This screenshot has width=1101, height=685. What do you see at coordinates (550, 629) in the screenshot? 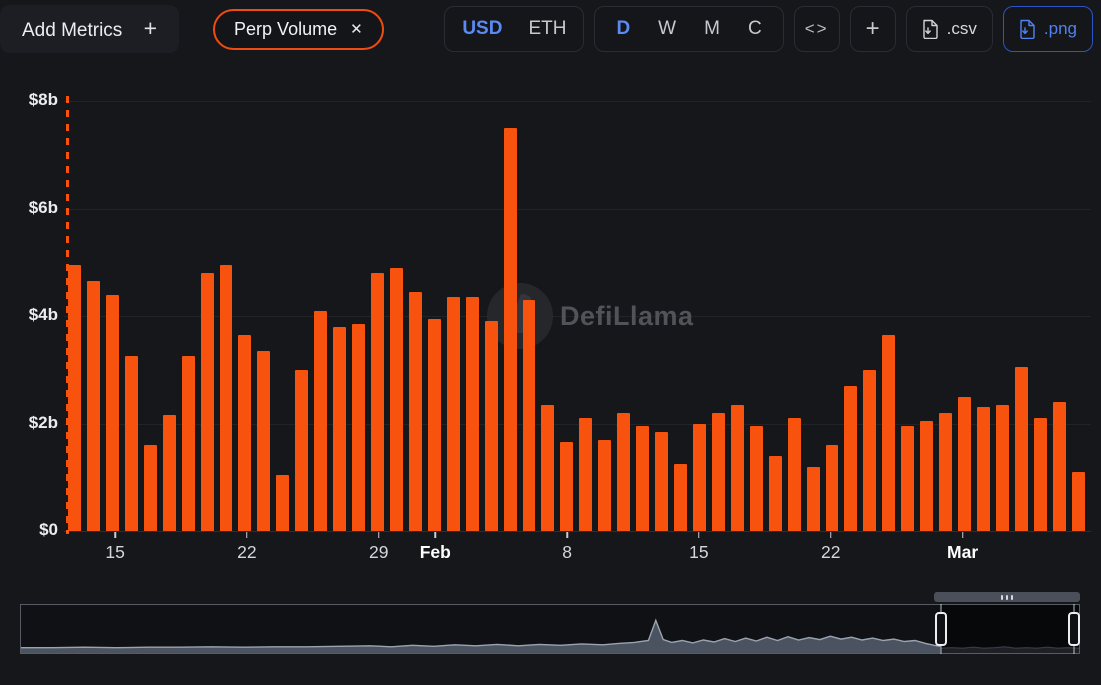
I see `navigator-track` at bounding box center [550, 629].